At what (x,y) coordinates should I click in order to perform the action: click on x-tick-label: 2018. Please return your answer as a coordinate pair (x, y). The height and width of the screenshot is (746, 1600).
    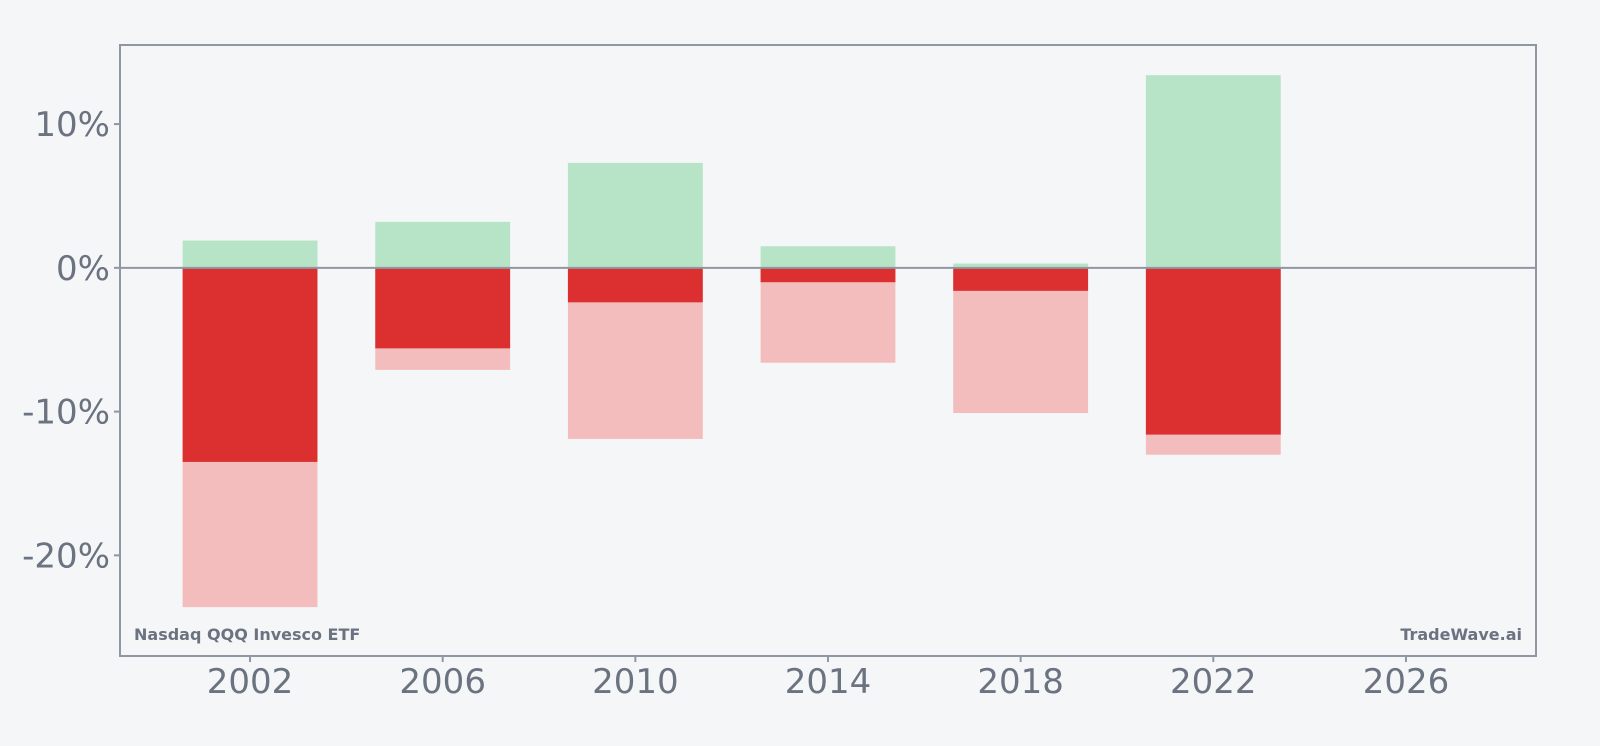
    Looking at the image, I should click on (1020, 682).